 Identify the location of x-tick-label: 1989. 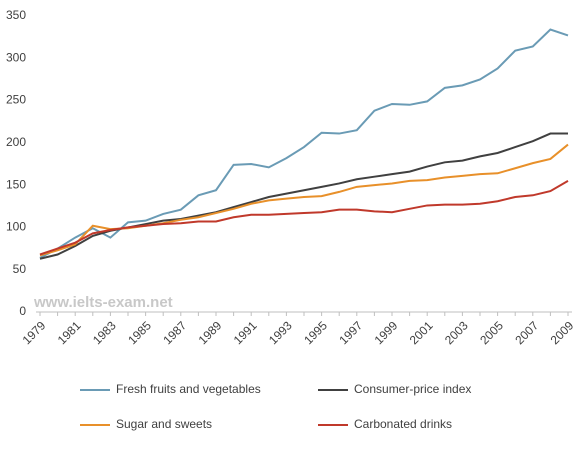
(210, 332).